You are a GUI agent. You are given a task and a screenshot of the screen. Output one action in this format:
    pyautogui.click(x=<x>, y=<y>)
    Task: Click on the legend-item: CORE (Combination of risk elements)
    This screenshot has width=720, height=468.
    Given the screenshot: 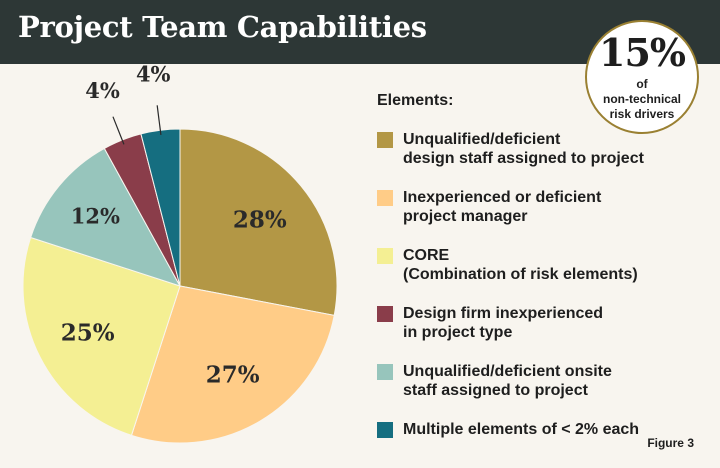 What is the action you would take?
    pyautogui.click(x=537, y=265)
    